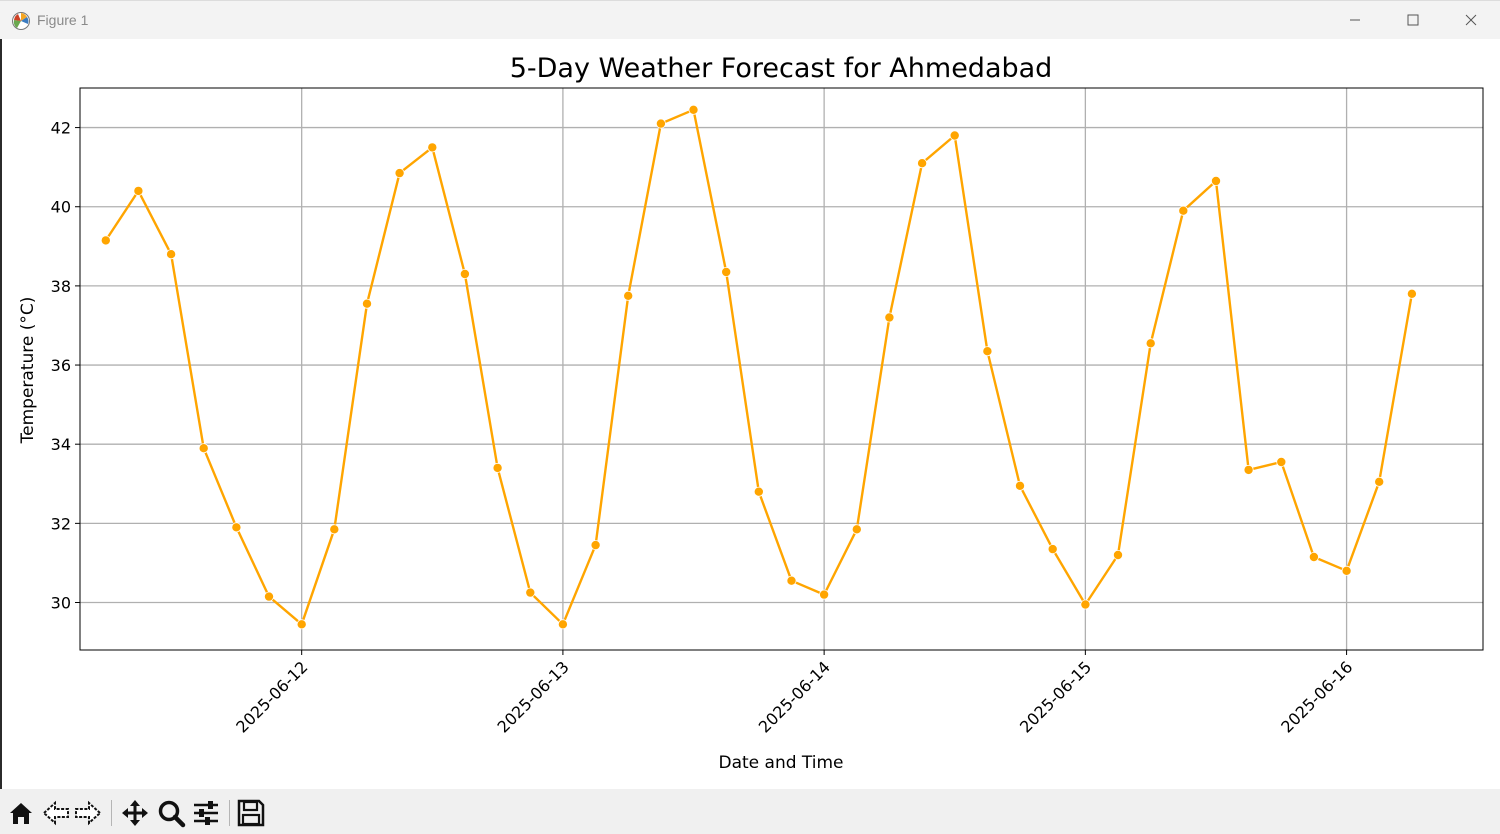 The height and width of the screenshot is (834, 1500). What do you see at coordinates (171, 813) in the screenshot?
I see `zoom-icon` at bounding box center [171, 813].